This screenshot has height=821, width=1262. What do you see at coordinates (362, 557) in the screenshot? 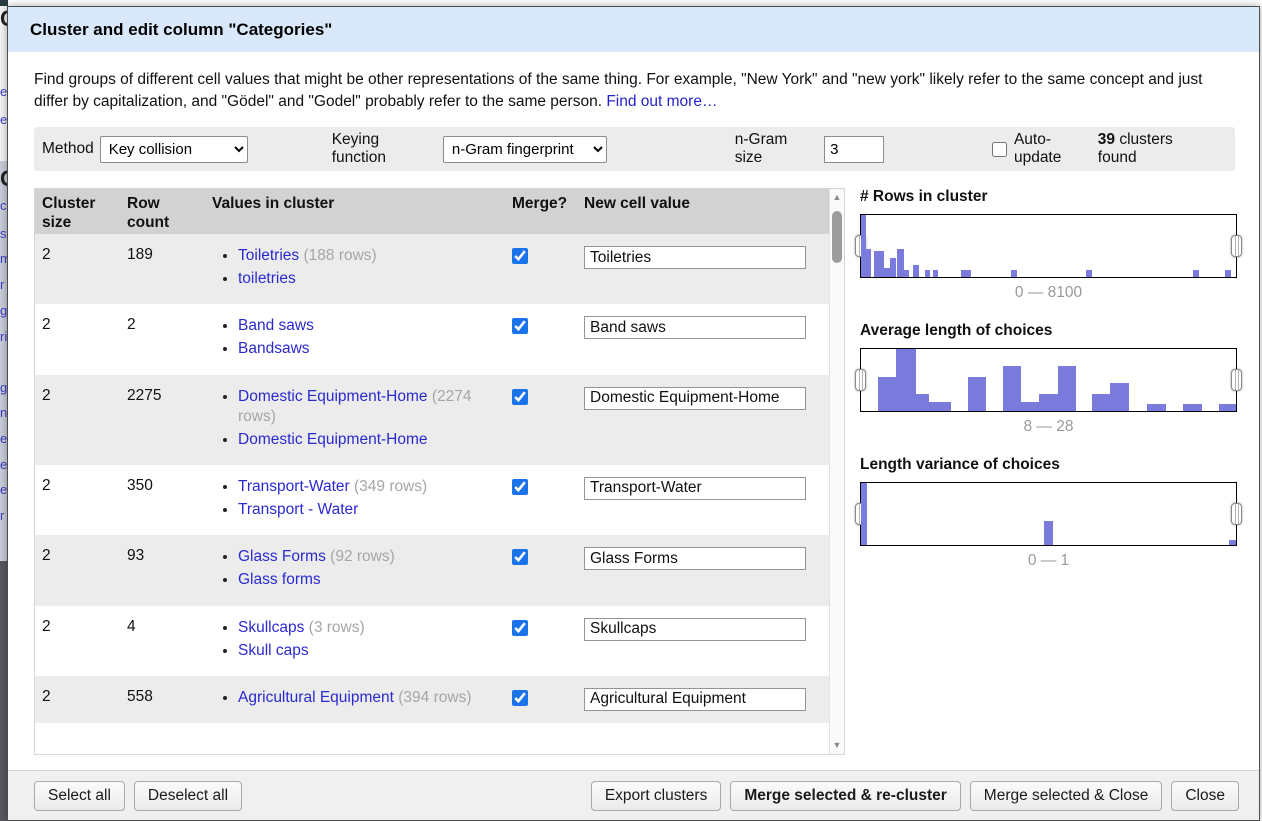
I see `value-row-count: (92 rows)` at bounding box center [362, 557].